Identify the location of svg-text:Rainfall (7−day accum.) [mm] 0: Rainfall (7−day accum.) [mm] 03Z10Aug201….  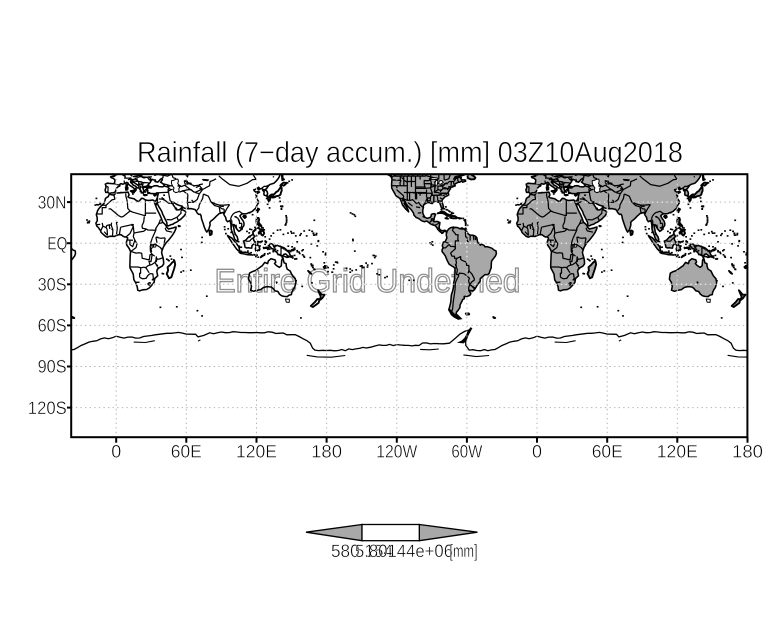
(410, 153).